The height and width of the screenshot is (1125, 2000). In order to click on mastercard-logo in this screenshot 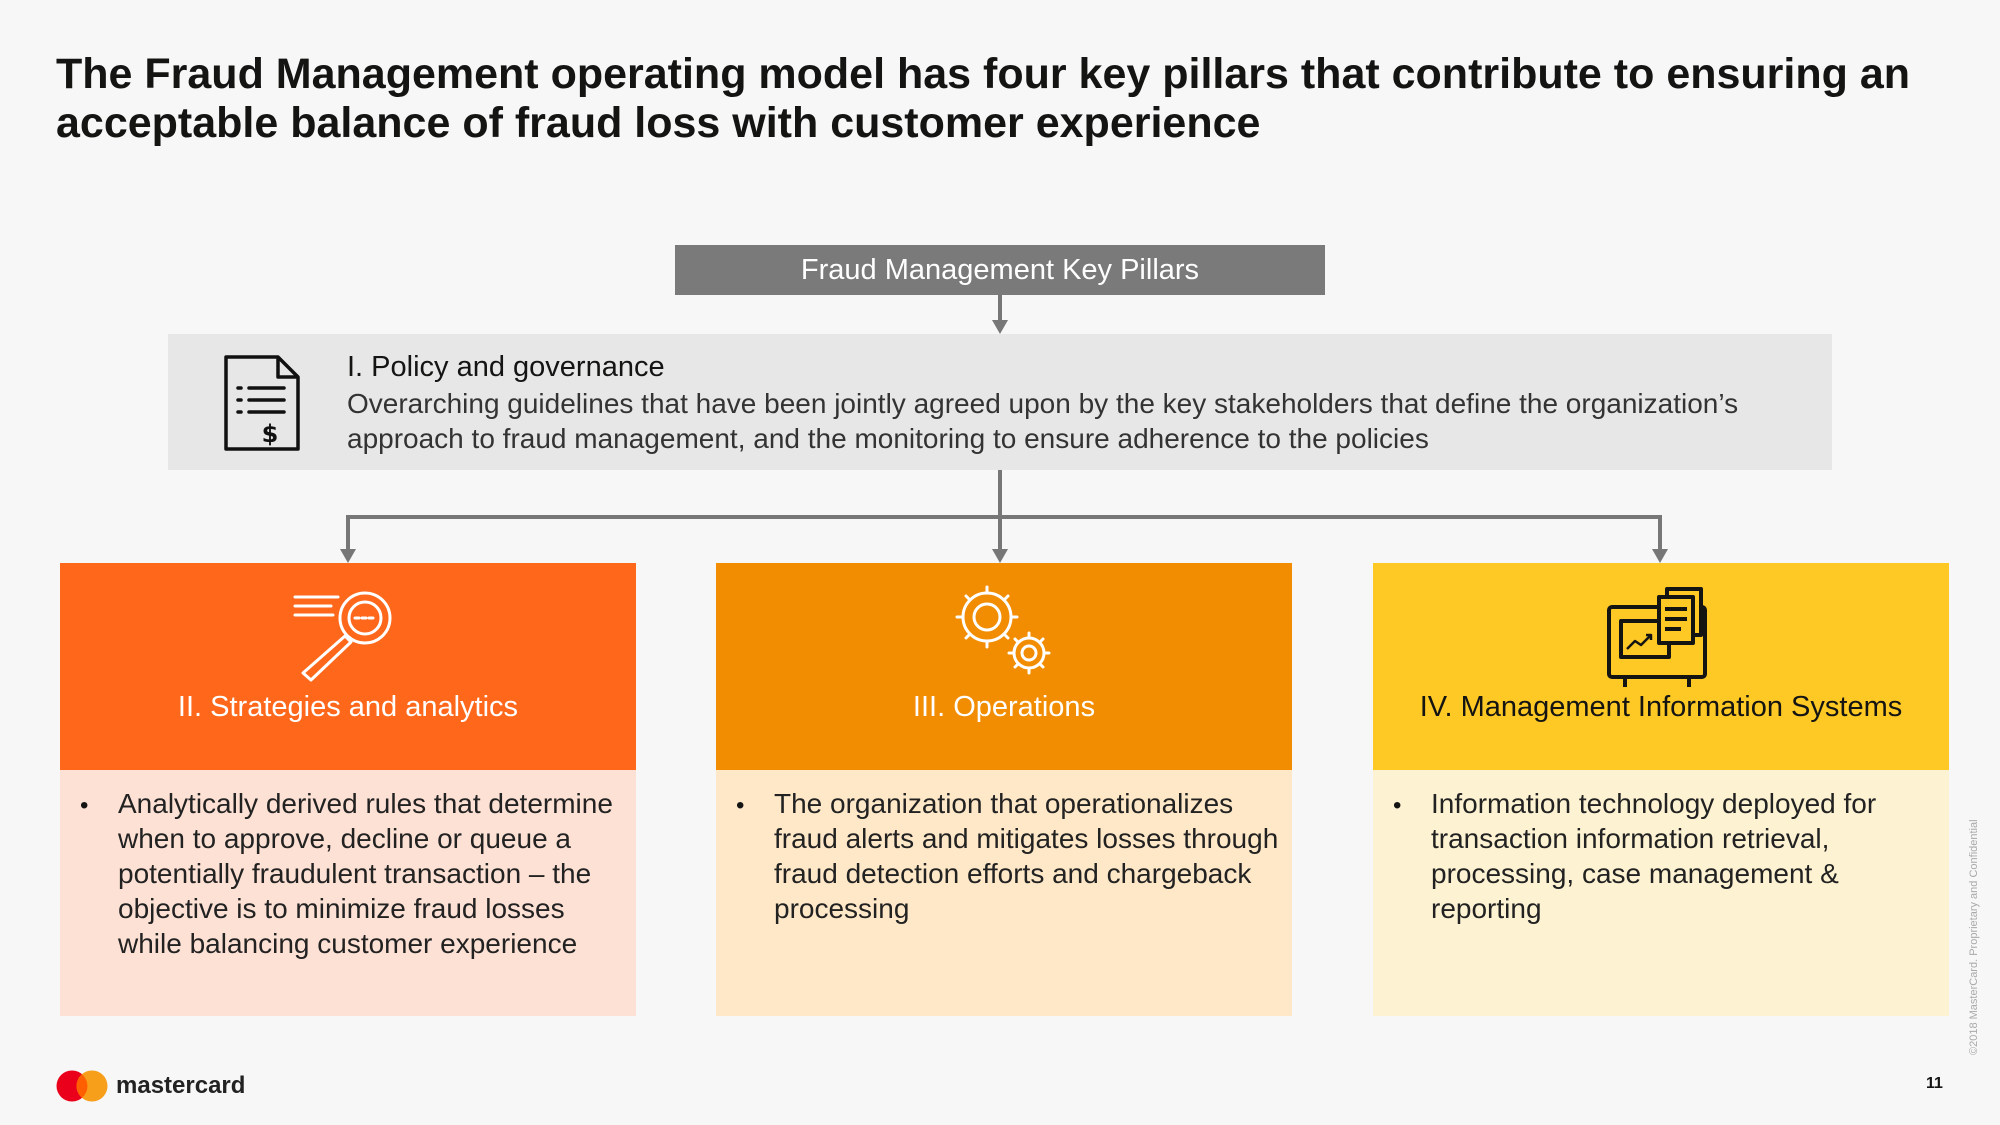, I will do `click(82, 1086)`.